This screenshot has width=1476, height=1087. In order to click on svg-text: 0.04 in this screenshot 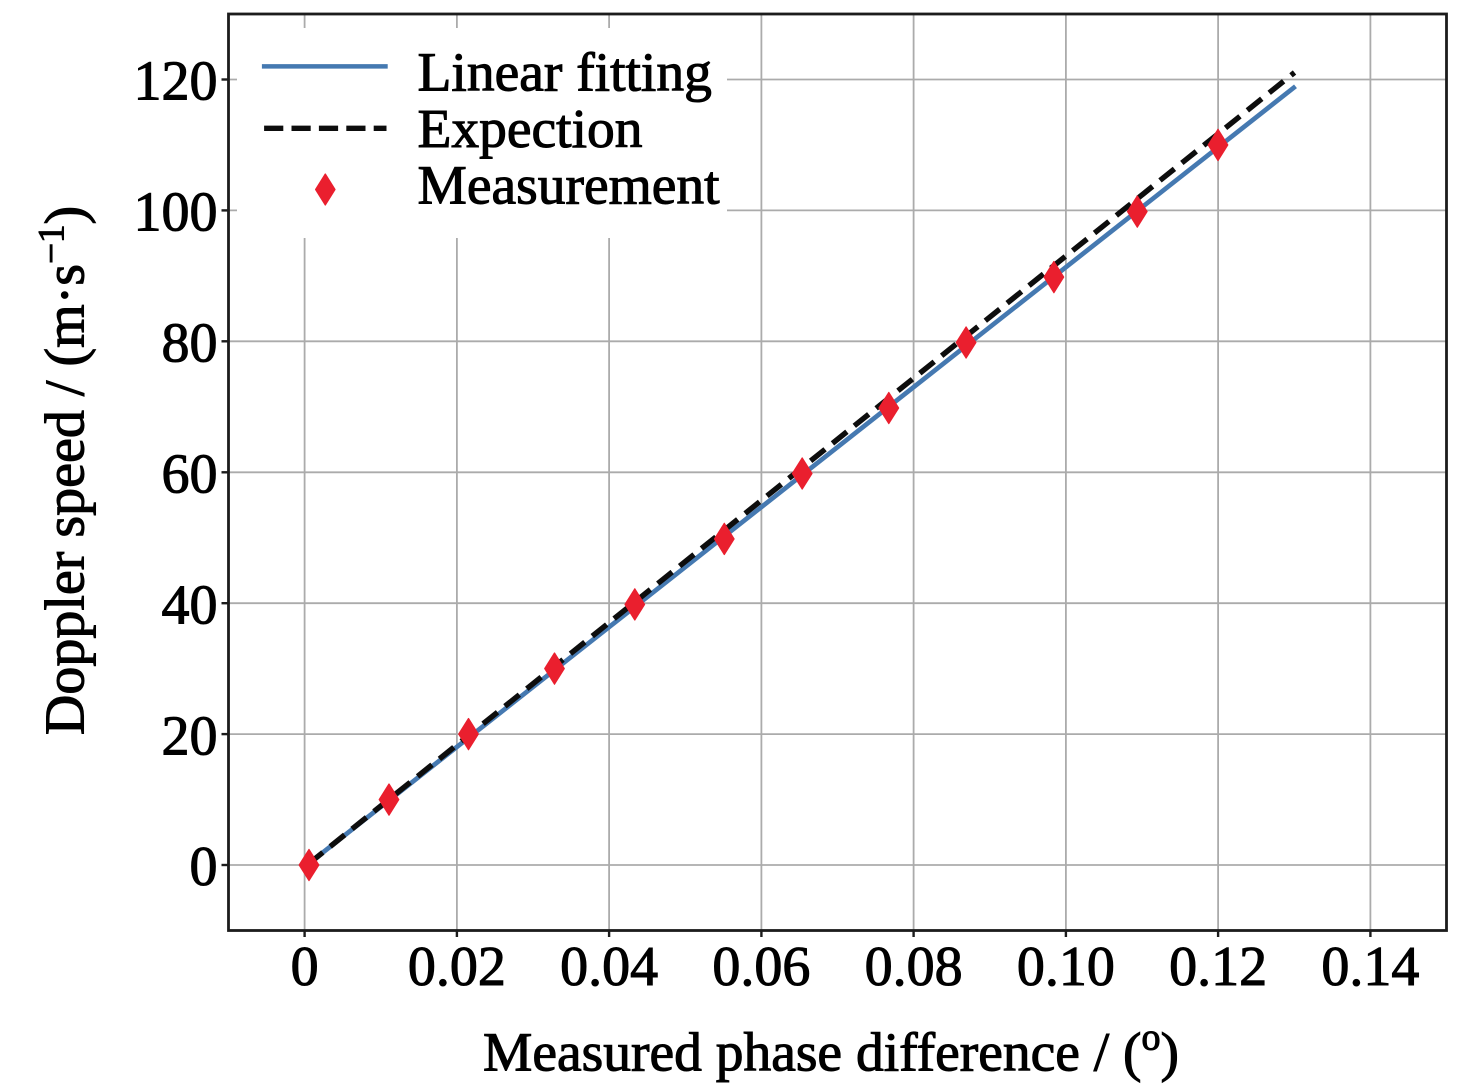, I will do `click(609, 967)`.